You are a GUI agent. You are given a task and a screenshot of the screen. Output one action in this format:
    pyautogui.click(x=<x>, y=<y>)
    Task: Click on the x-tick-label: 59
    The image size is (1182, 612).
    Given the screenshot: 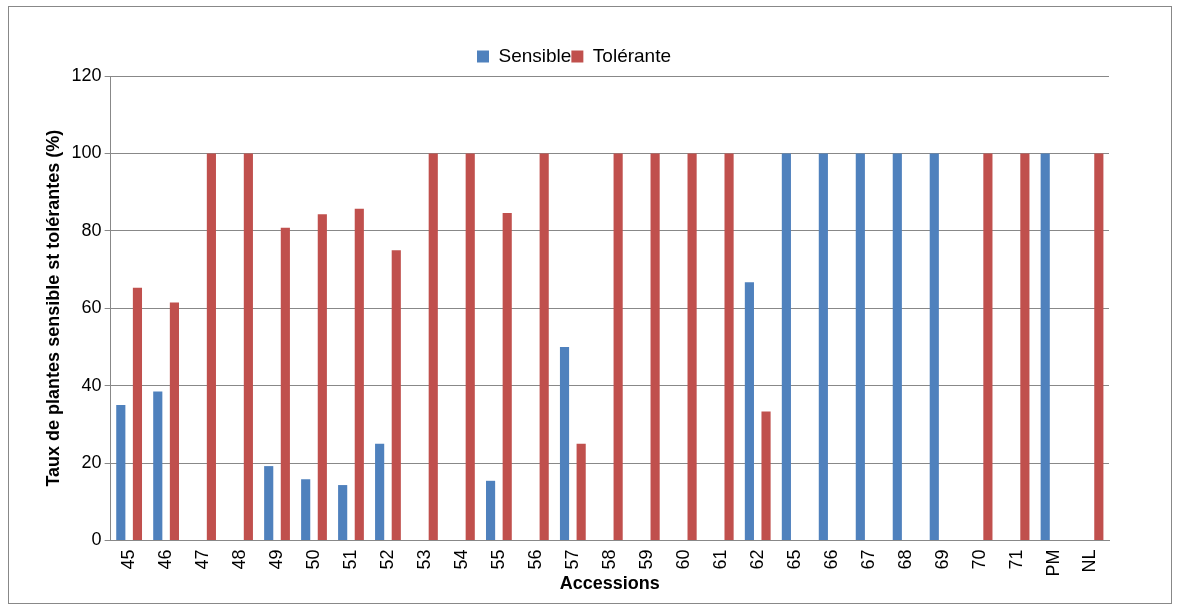 What is the action you would take?
    pyautogui.click(x=645, y=559)
    